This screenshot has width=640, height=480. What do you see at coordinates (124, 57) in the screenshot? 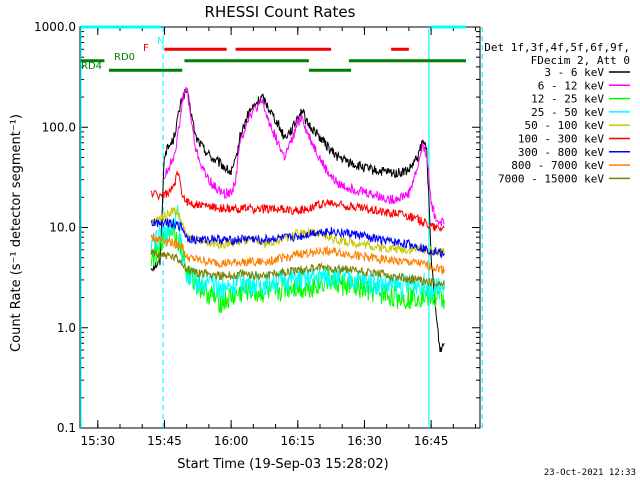
I see `flag-bar-label: RD0` at bounding box center [124, 57].